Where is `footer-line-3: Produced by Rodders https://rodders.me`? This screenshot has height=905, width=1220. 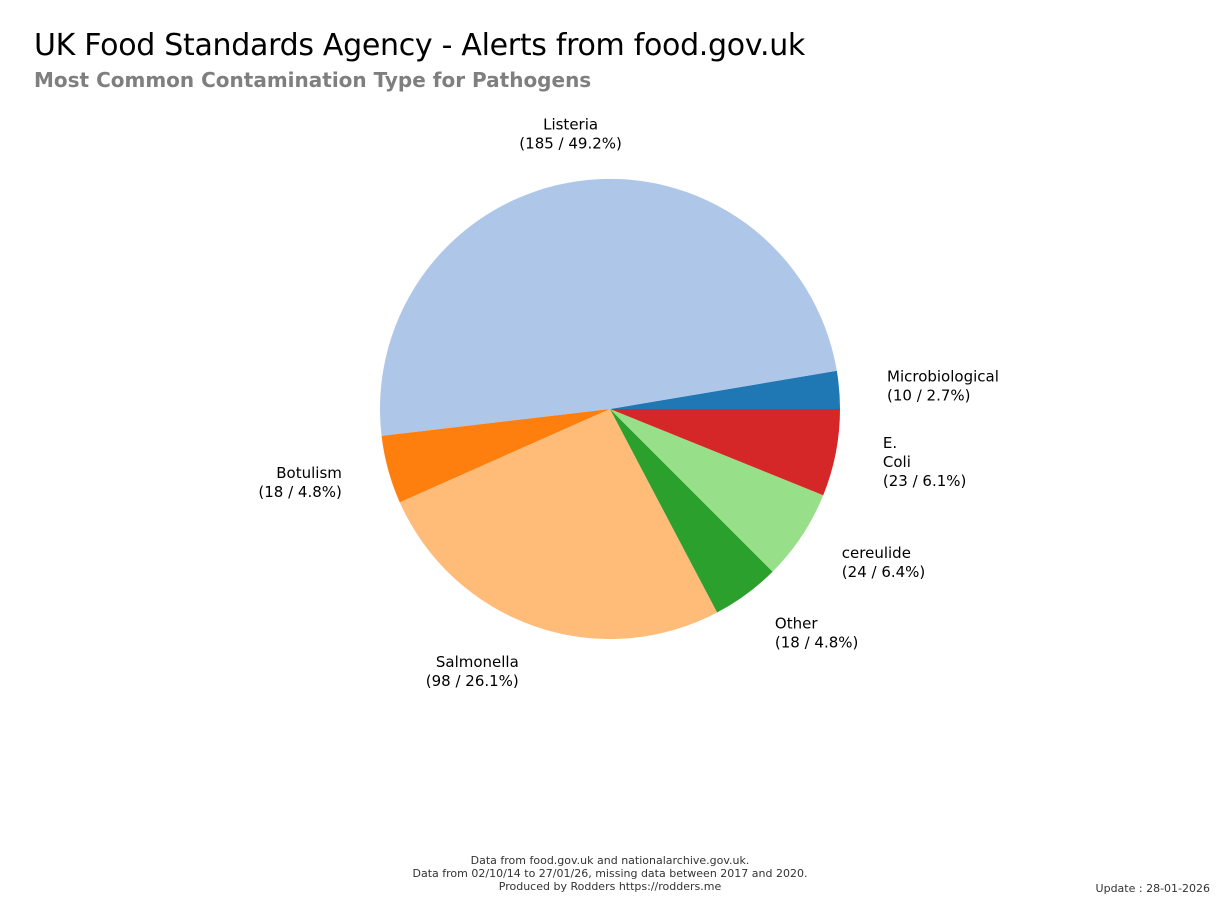
footer-line-3: Produced by Rodders https://rodders.me is located at coordinates (610, 886).